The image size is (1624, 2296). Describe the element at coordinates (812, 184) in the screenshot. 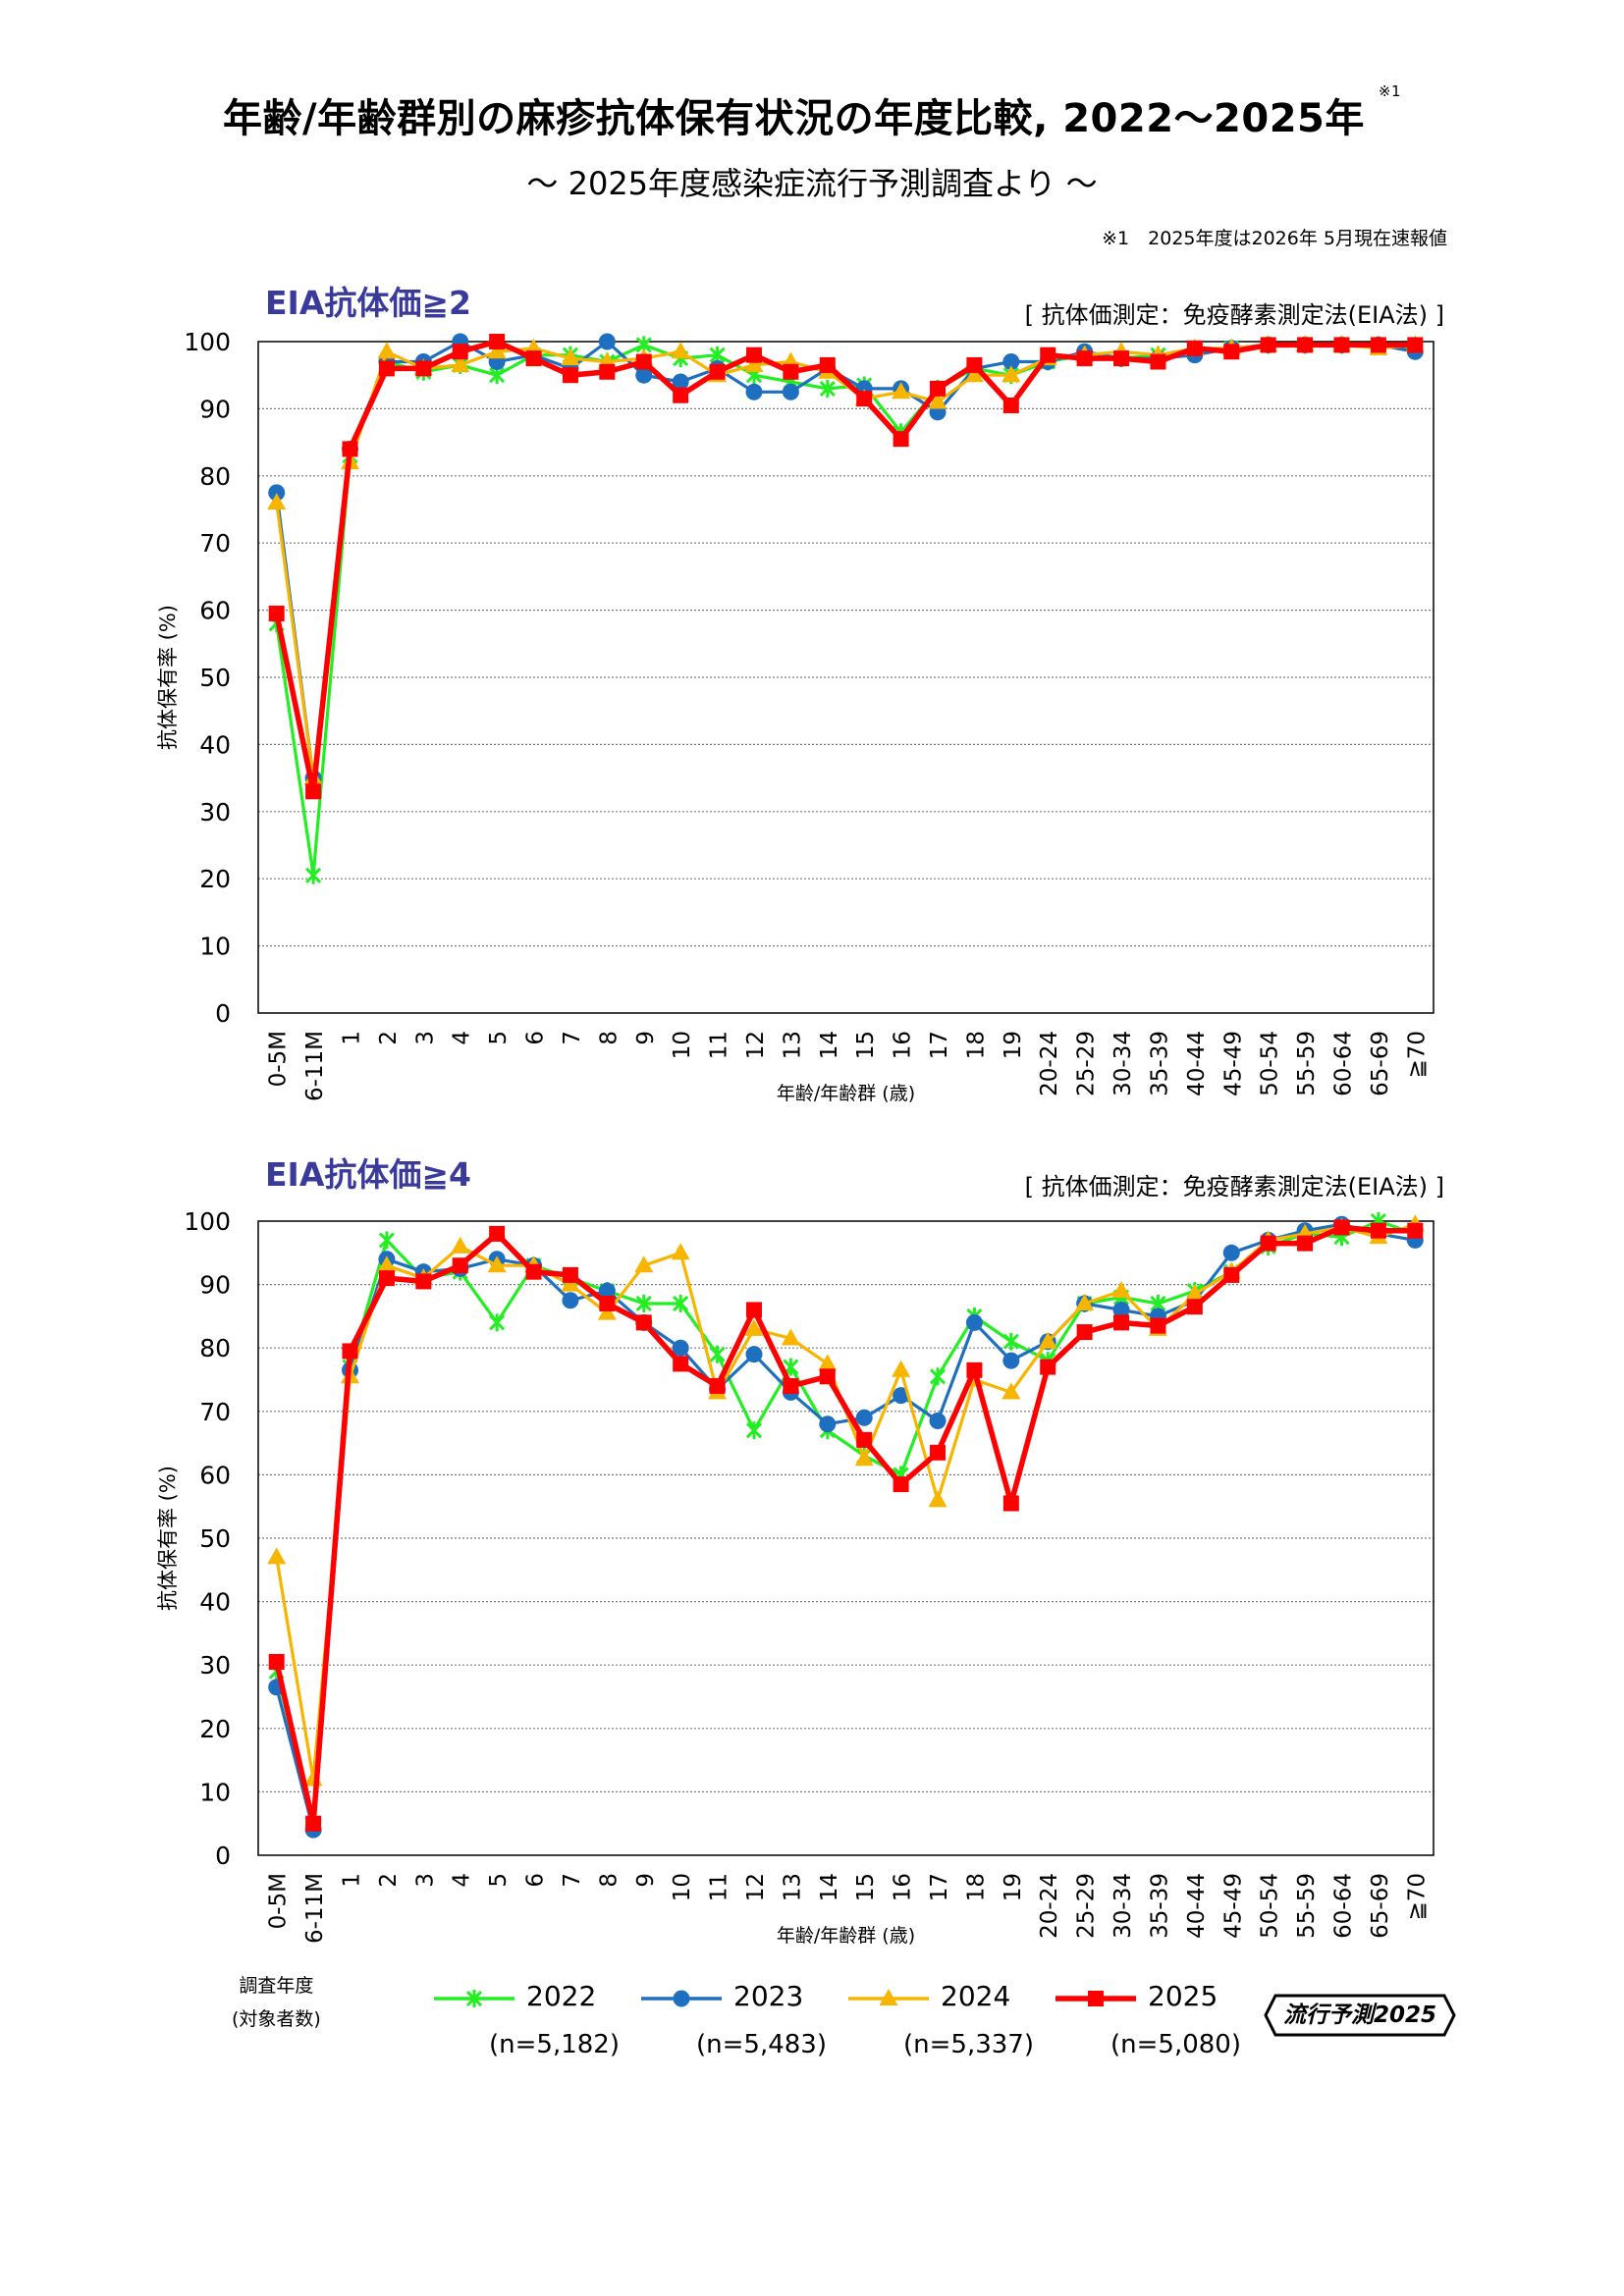

I see `page-subtitle: ～ 2025年度感染症流行予測調査より ～` at that location.